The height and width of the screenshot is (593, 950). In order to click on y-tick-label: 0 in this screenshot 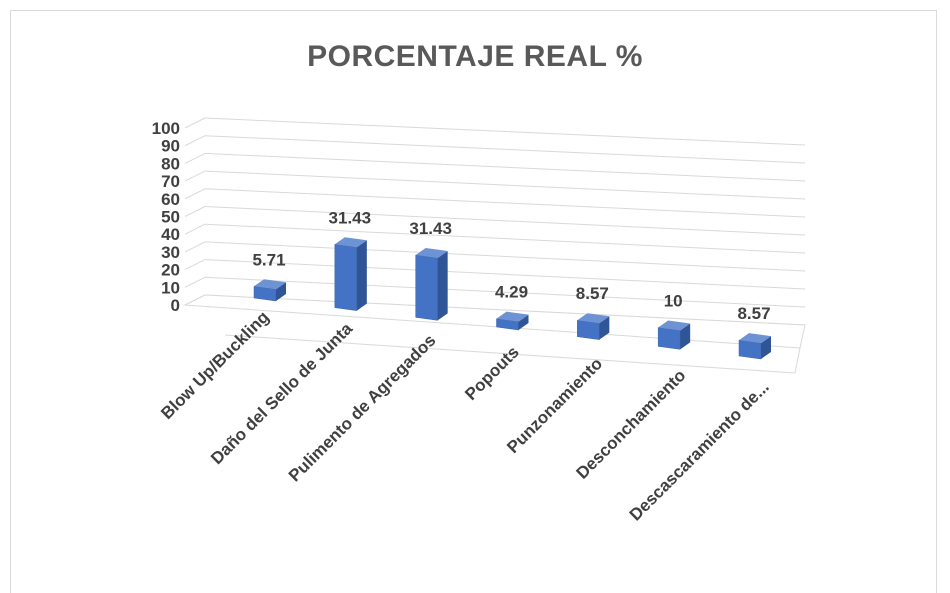, I will do `click(175, 305)`.